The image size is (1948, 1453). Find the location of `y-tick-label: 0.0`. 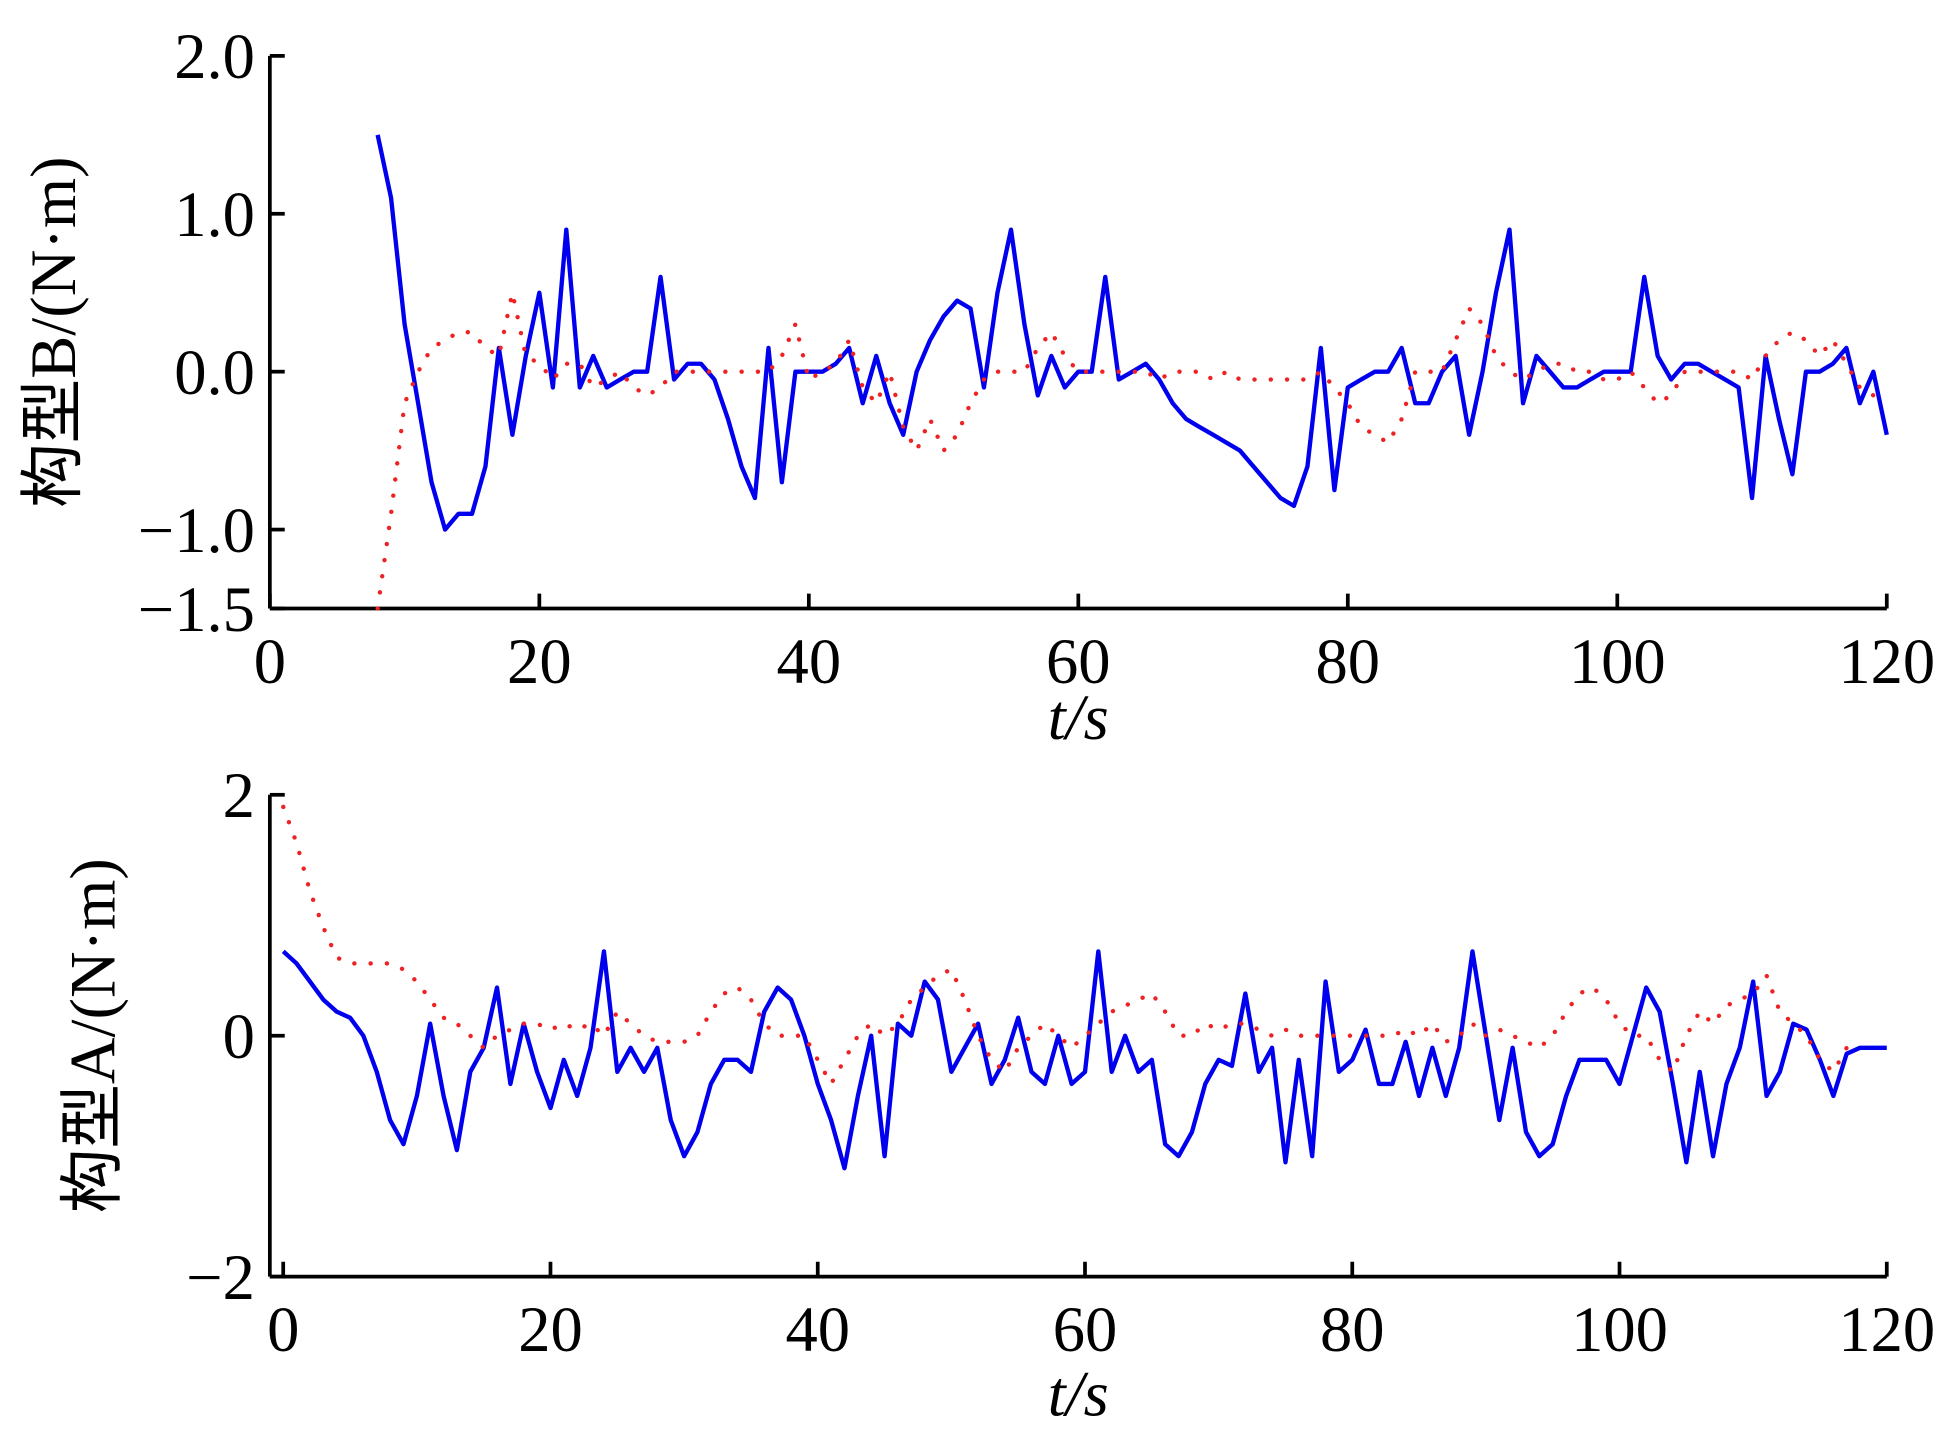

y-tick-label: 0.0 is located at coordinates (214, 372).